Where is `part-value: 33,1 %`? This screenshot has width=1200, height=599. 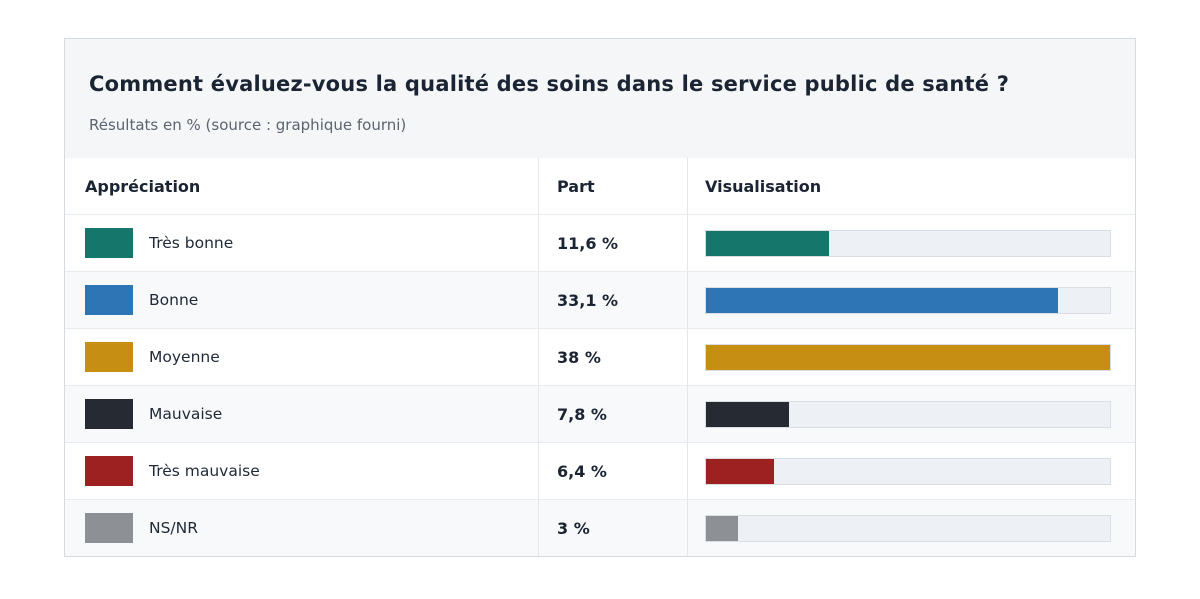 part-value: 33,1 % is located at coordinates (612, 300).